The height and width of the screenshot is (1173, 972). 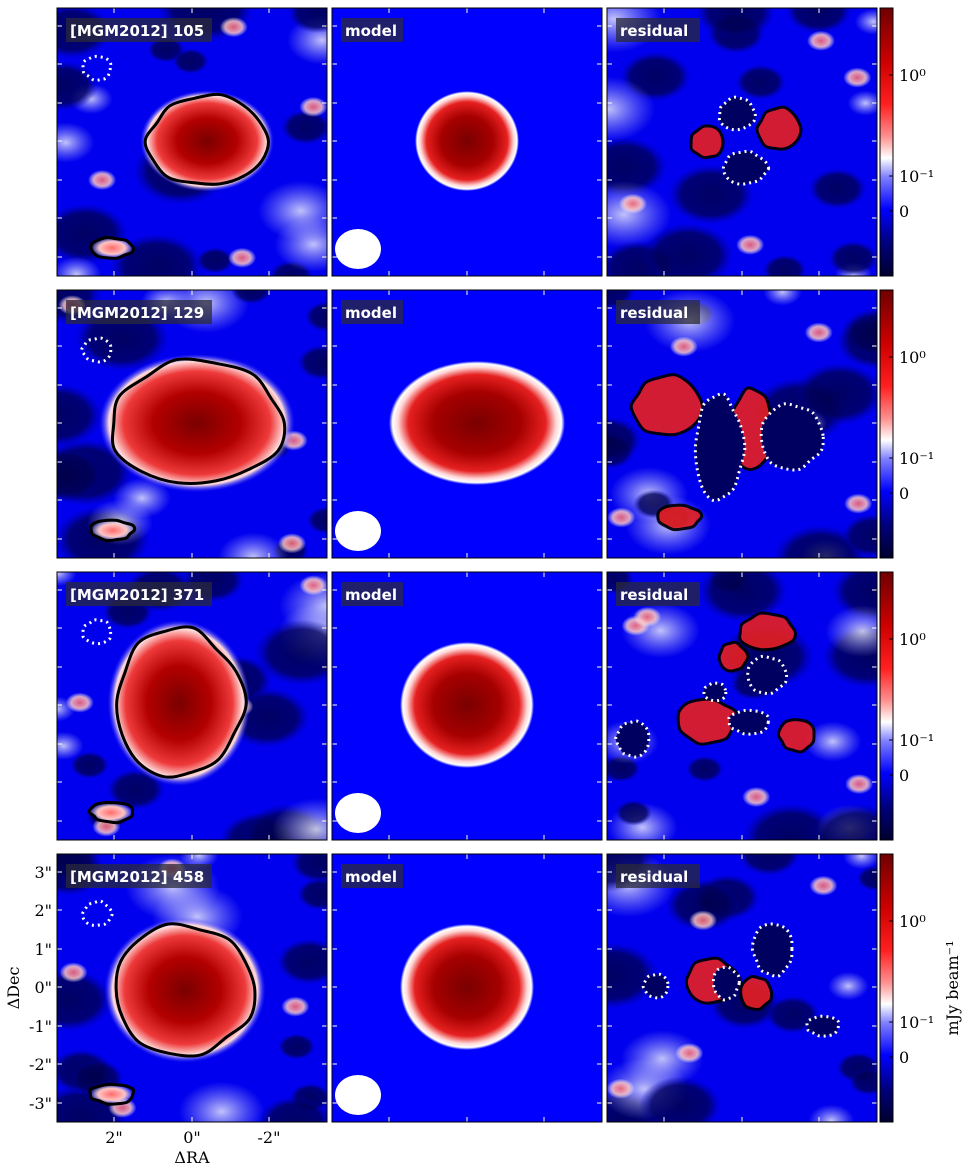 I want to click on colorbar-label: mJy beam⁻¹, so click(x=952, y=988).